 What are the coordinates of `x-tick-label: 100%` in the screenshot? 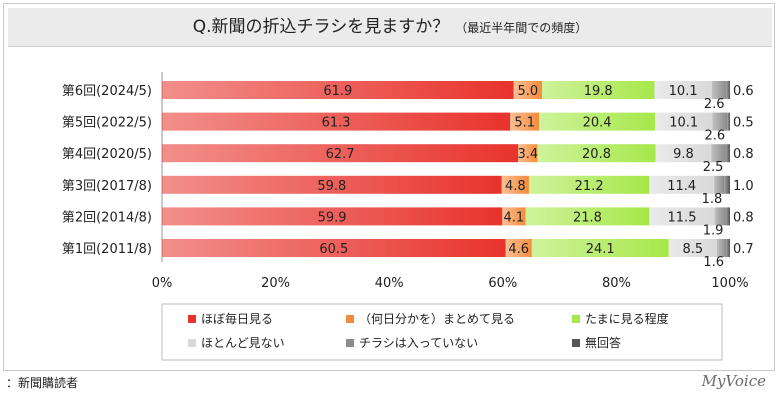 It's located at (729, 283).